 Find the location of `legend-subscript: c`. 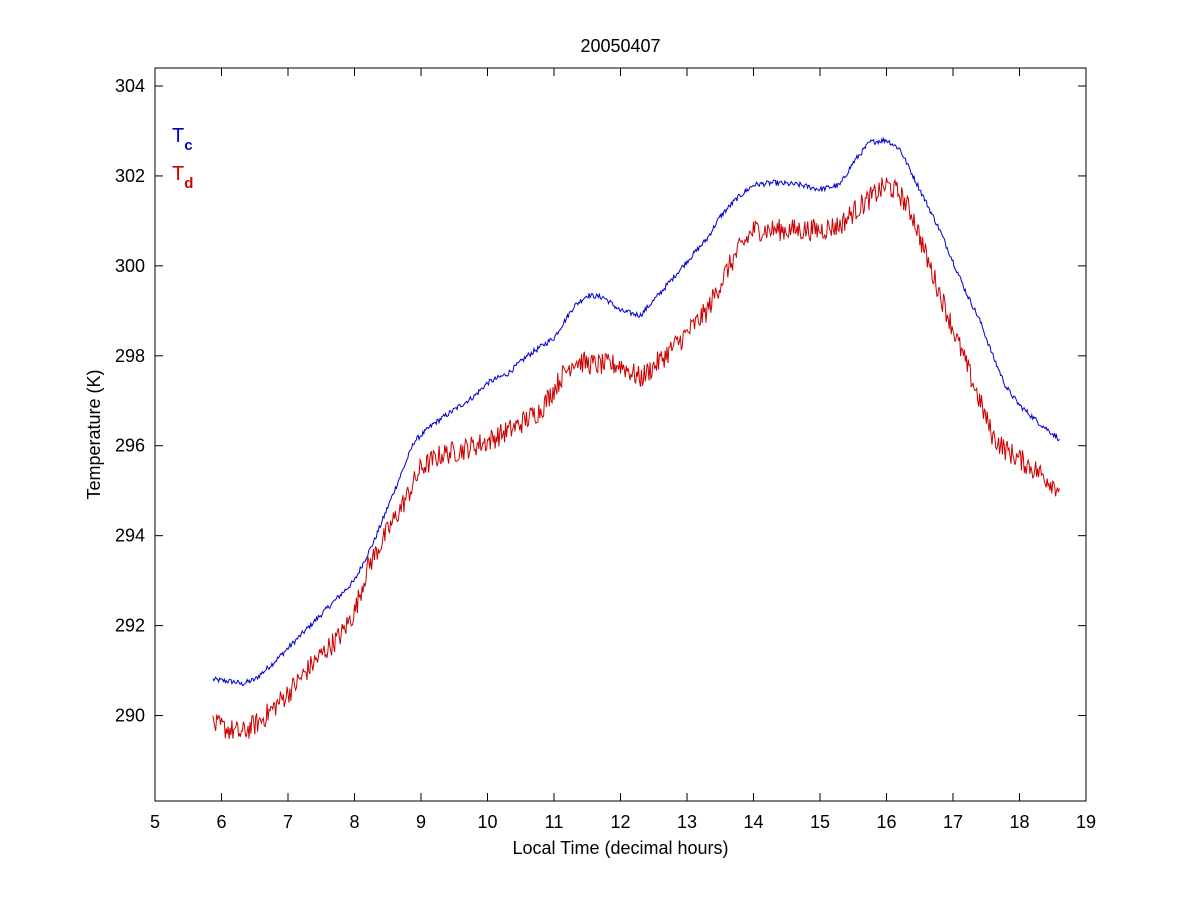

legend-subscript: c is located at coordinates (188, 145).